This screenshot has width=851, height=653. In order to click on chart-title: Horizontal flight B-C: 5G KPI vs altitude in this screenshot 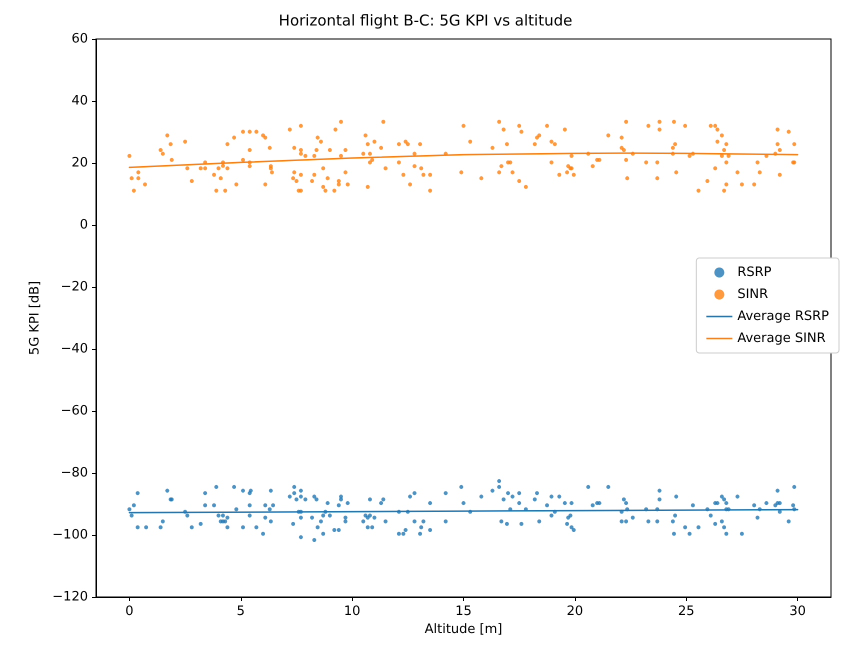, I will do `click(425, 21)`.